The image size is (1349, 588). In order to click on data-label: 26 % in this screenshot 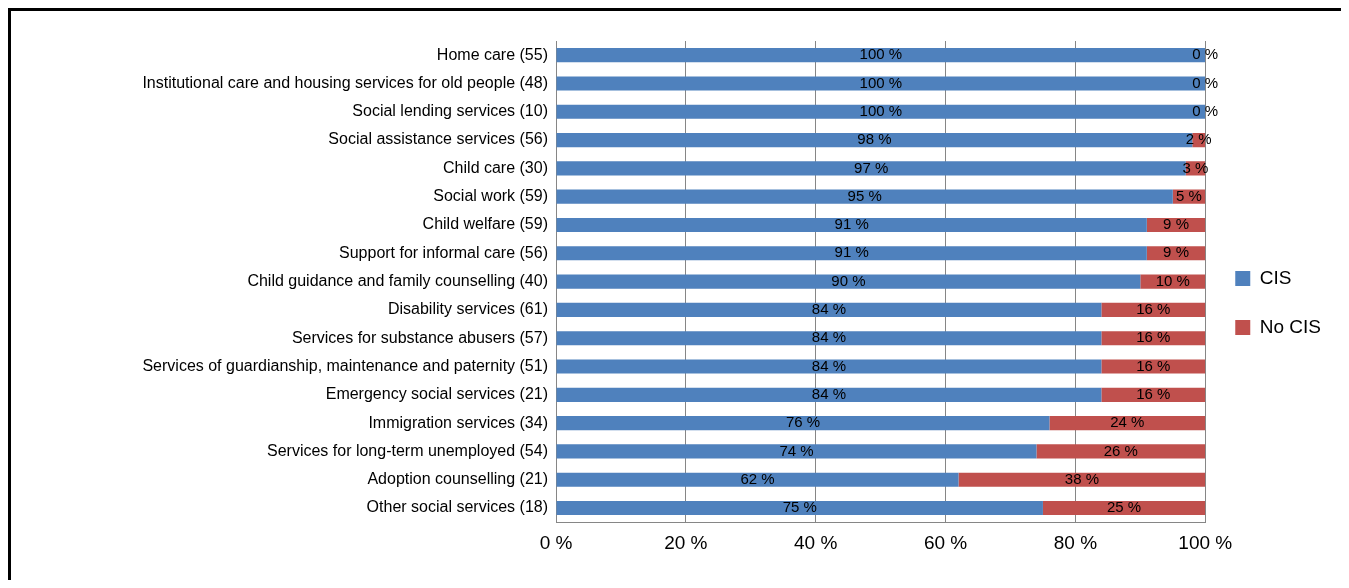, I will do `click(1120, 450)`.